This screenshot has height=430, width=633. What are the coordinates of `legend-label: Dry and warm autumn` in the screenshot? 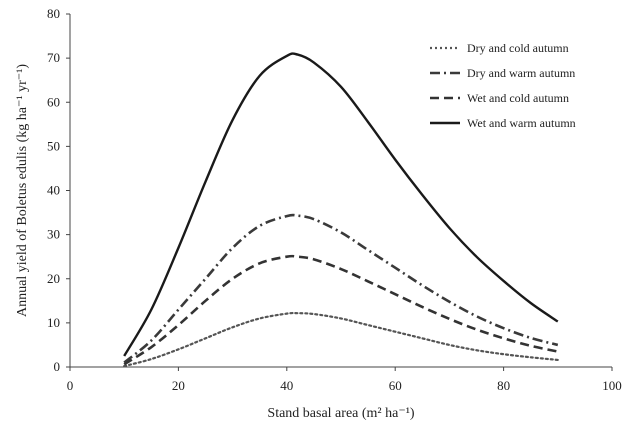 It's located at (521, 73).